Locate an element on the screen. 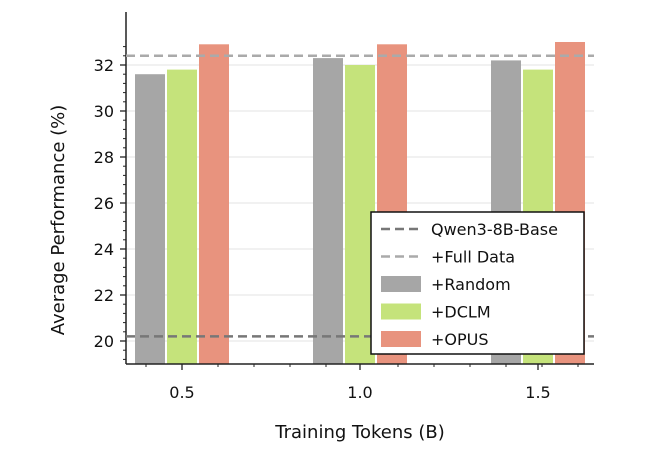 The width and height of the screenshot is (666, 454). legend: Qwen3-8B-Base +Full Data +Random +DCLM +OPUS is located at coordinates (477, 283).